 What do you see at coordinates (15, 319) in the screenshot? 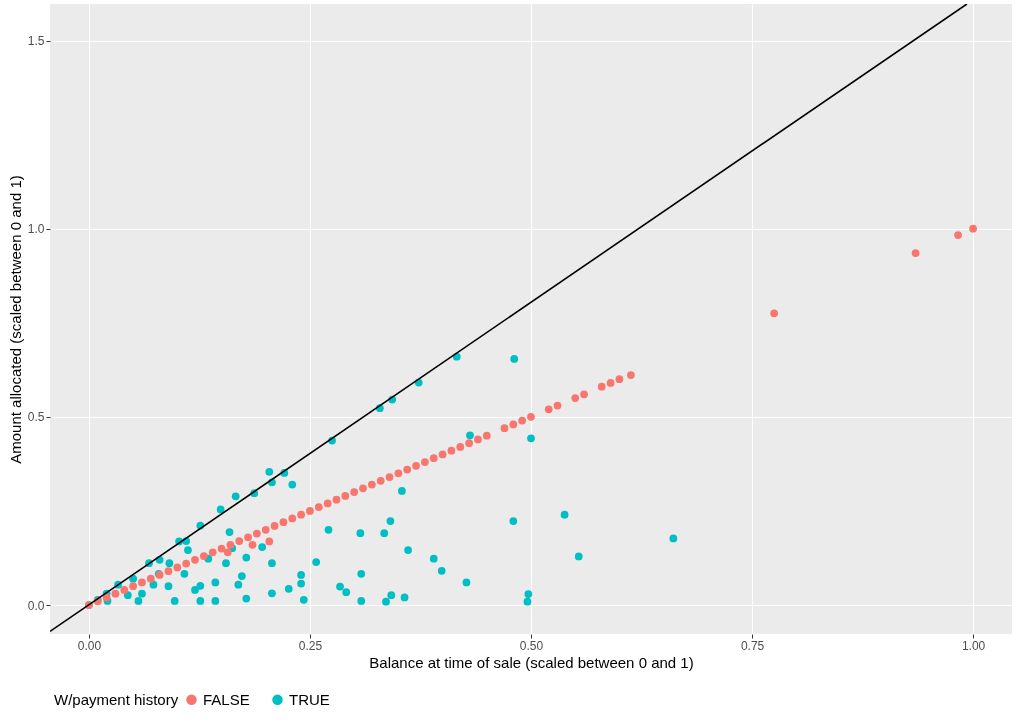
I see `y-axis-title: Amount allocated (scaled between 0 and 1)` at bounding box center [15, 319].